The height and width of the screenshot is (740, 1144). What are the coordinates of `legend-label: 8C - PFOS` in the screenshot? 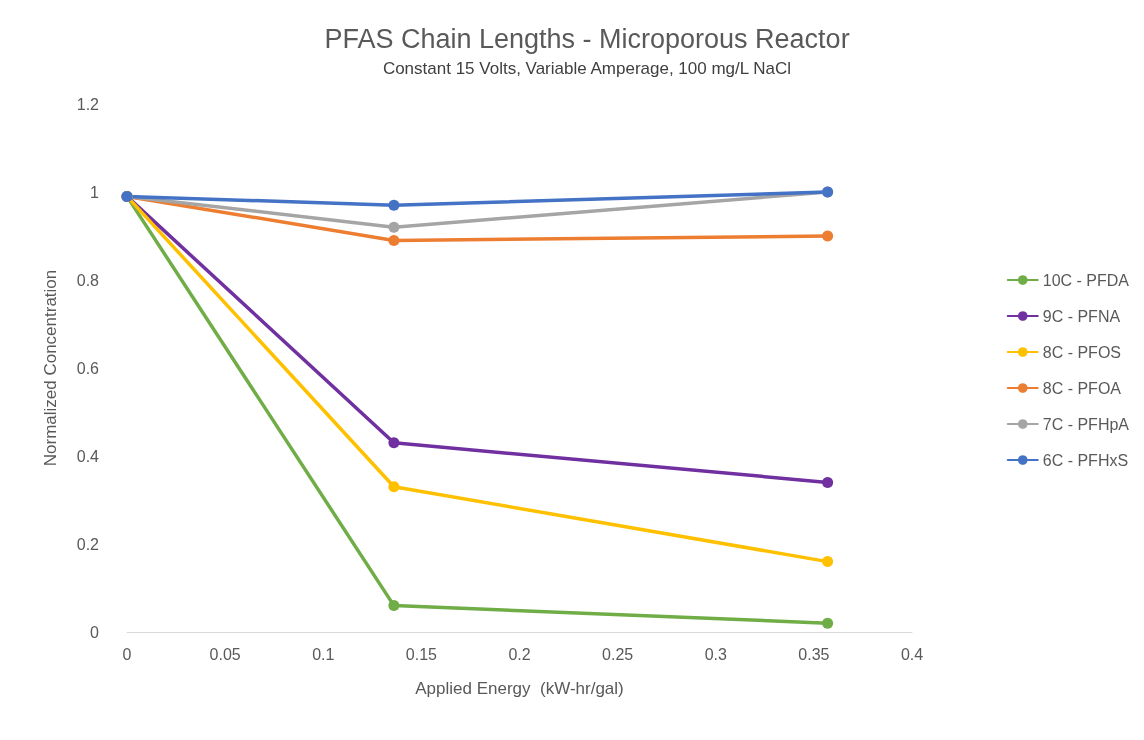 It's located at (1081, 352).